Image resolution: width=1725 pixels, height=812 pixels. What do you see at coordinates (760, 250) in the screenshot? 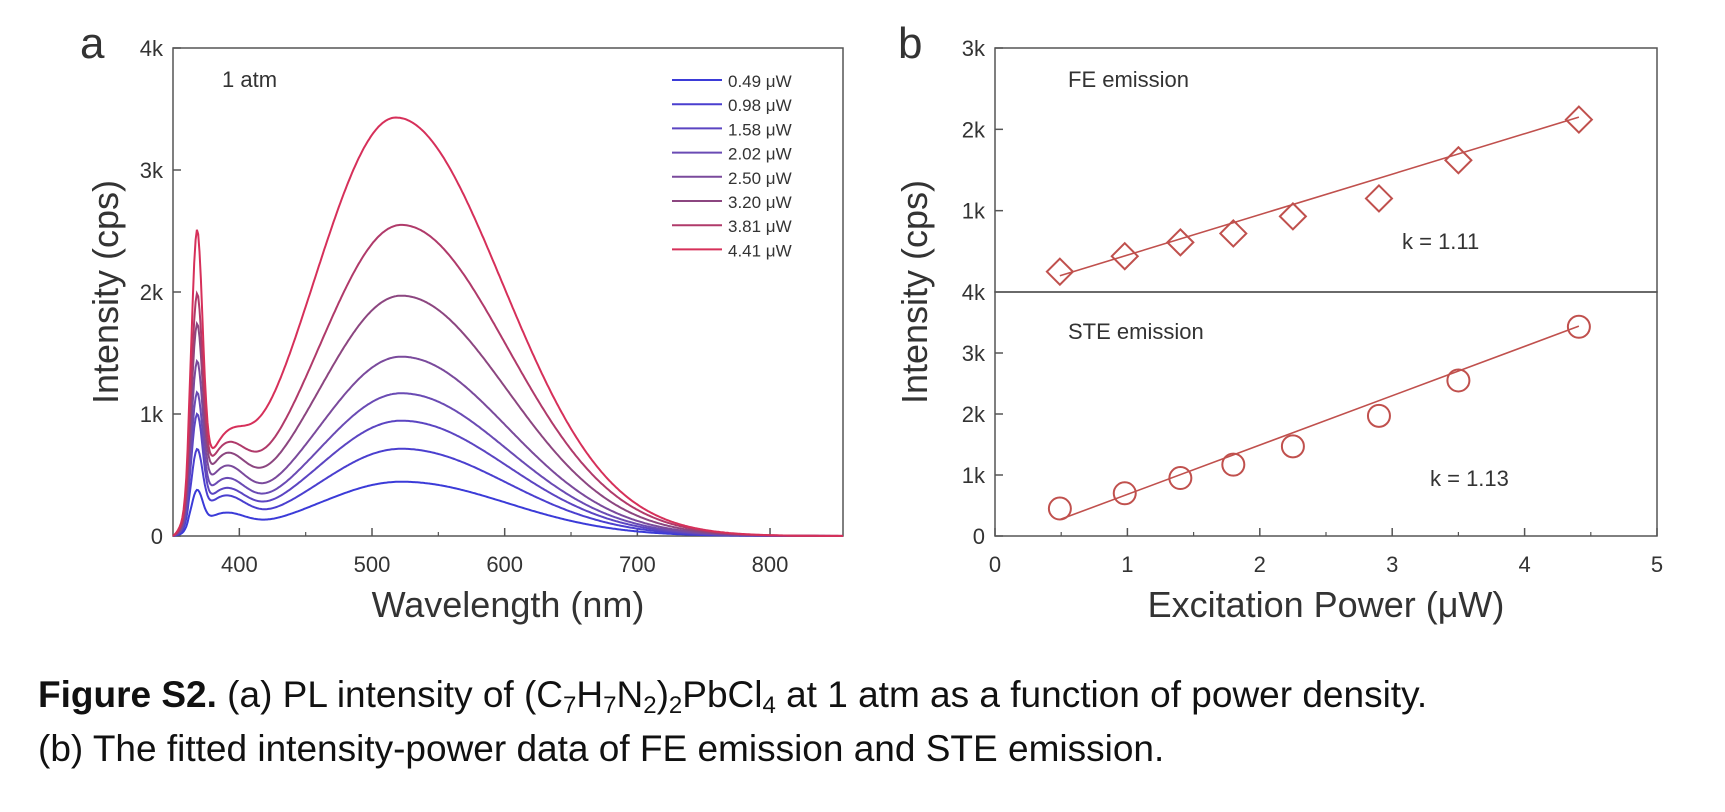
I see `panel-a-legend-label: 4.41 μW` at bounding box center [760, 250].